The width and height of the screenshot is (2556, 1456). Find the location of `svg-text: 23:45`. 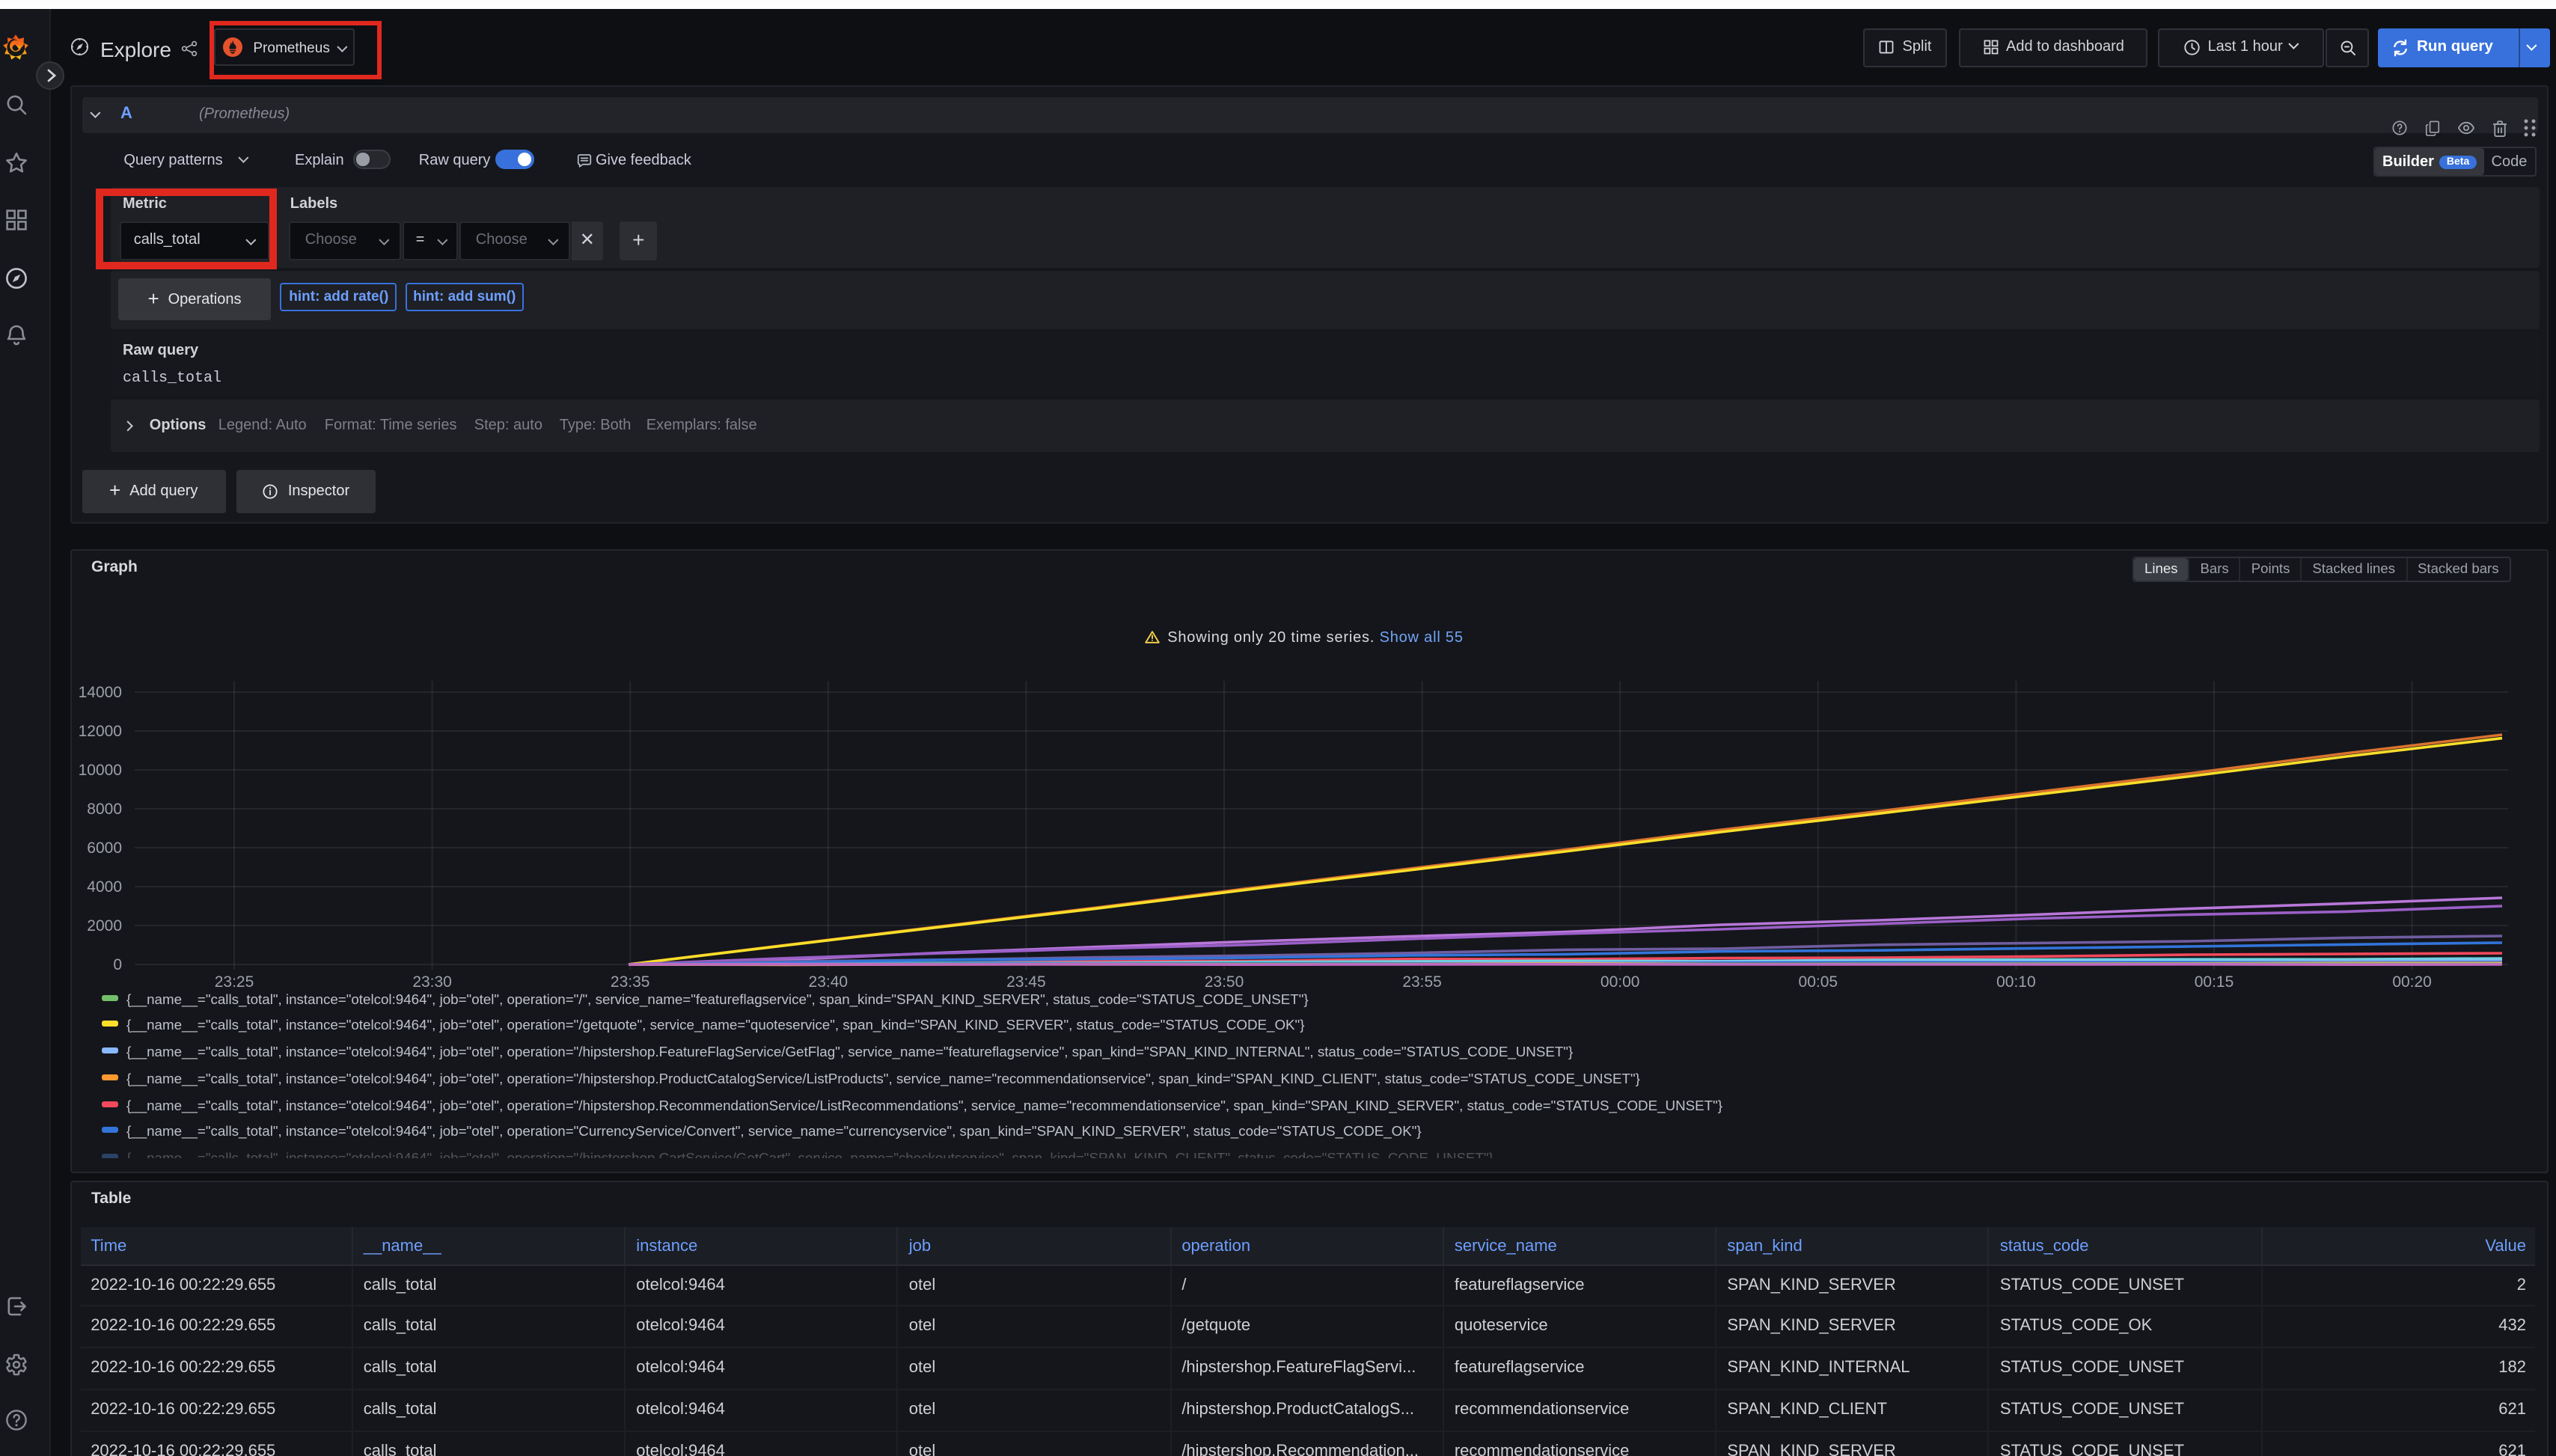

svg-text: 23:45 is located at coordinates (1026, 980).